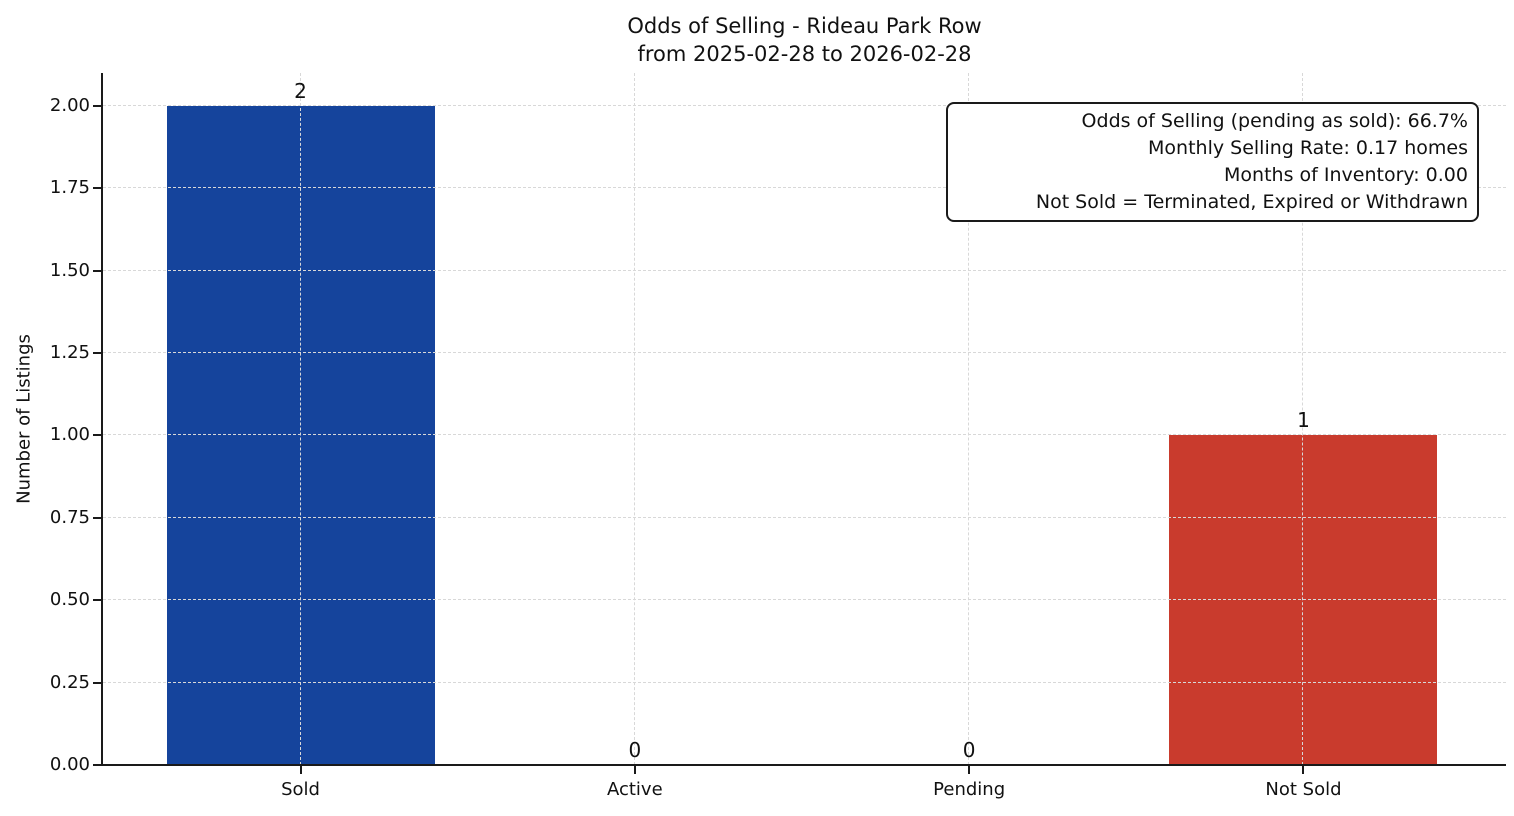  I want to click on x-tick-label-pending: Pending, so click(969, 789).